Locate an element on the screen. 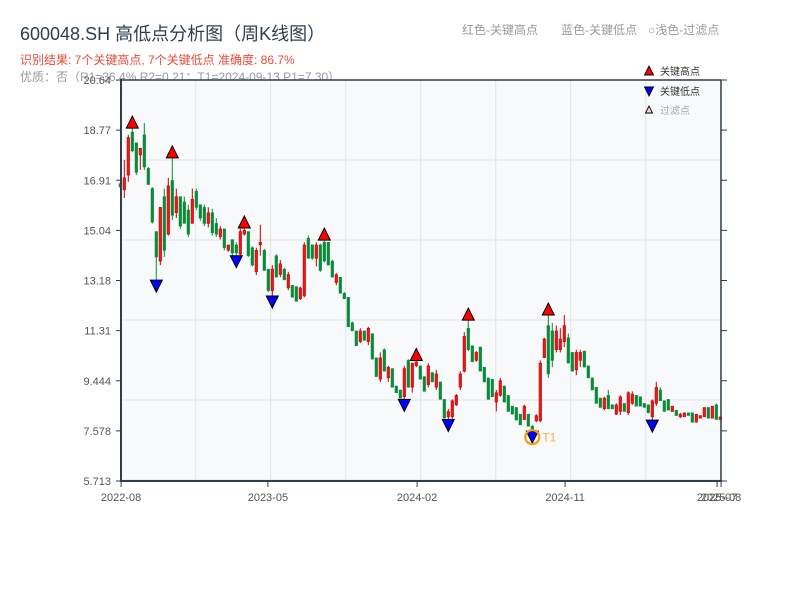 The image size is (800, 600). y-tick-label: 20.64 is located at coordinates (97, 81).